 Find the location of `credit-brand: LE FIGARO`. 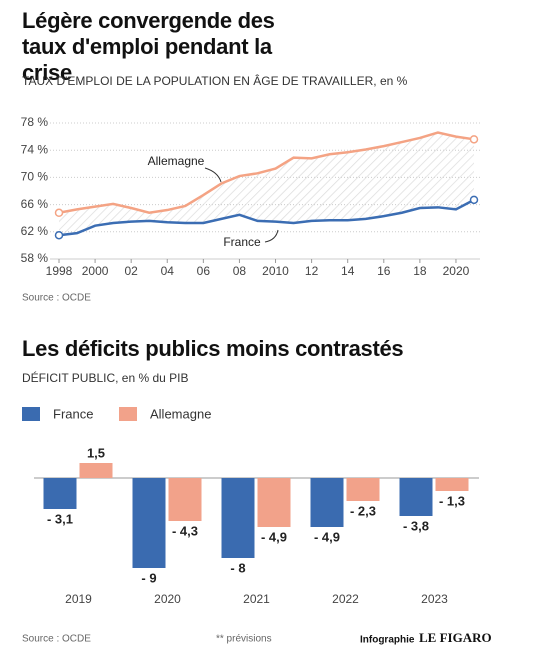

credit-brand: LE FIGARO is located at coordinates (455, 637).